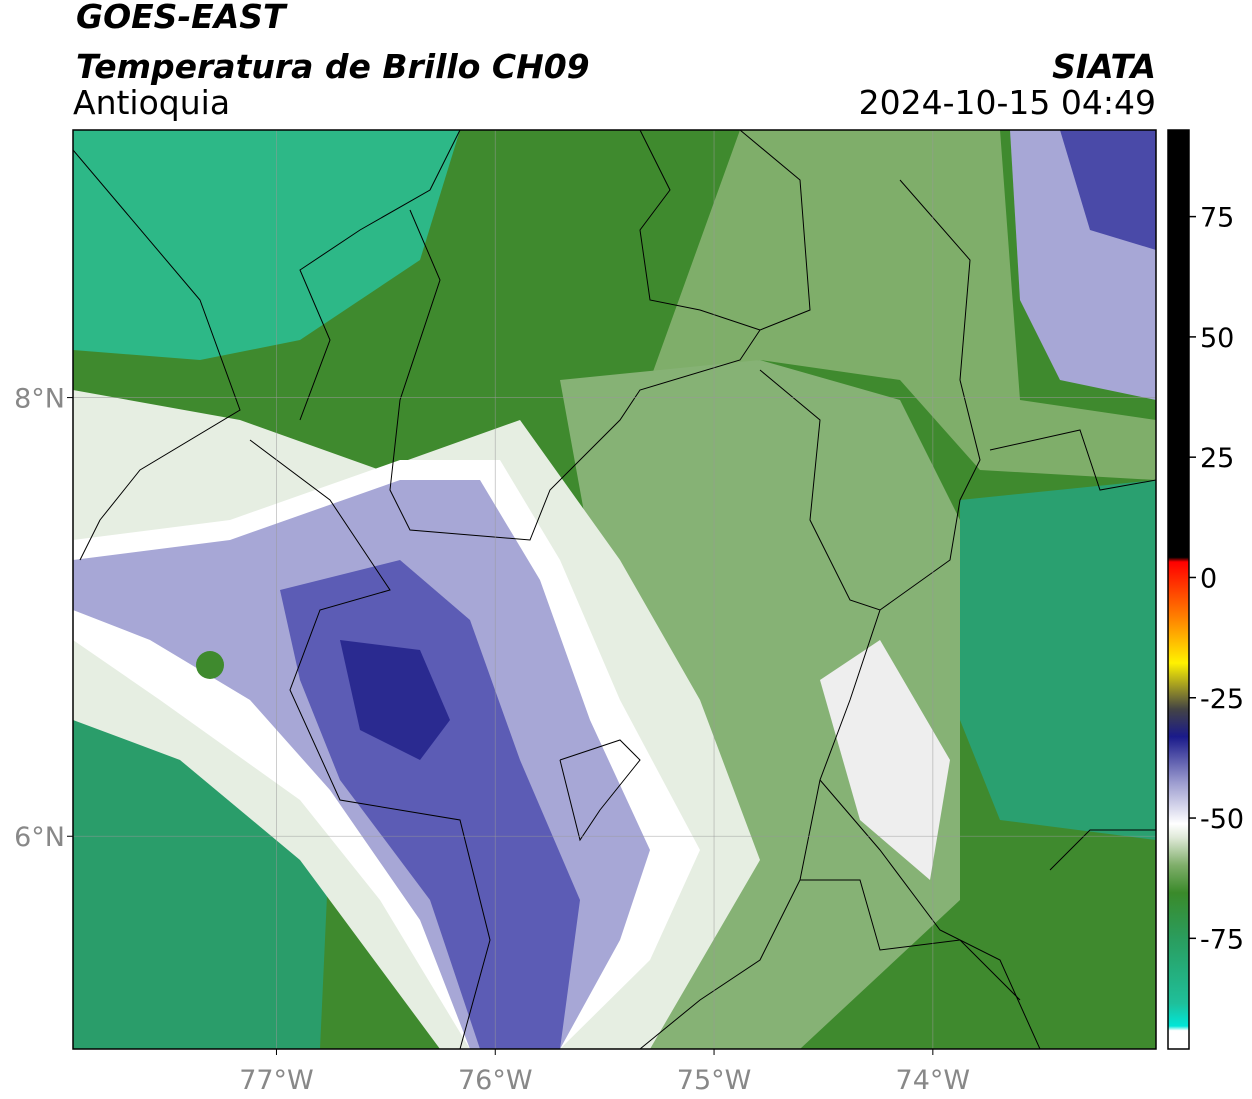  I want to click on colorbar-label: -75, so click(1222, 939).